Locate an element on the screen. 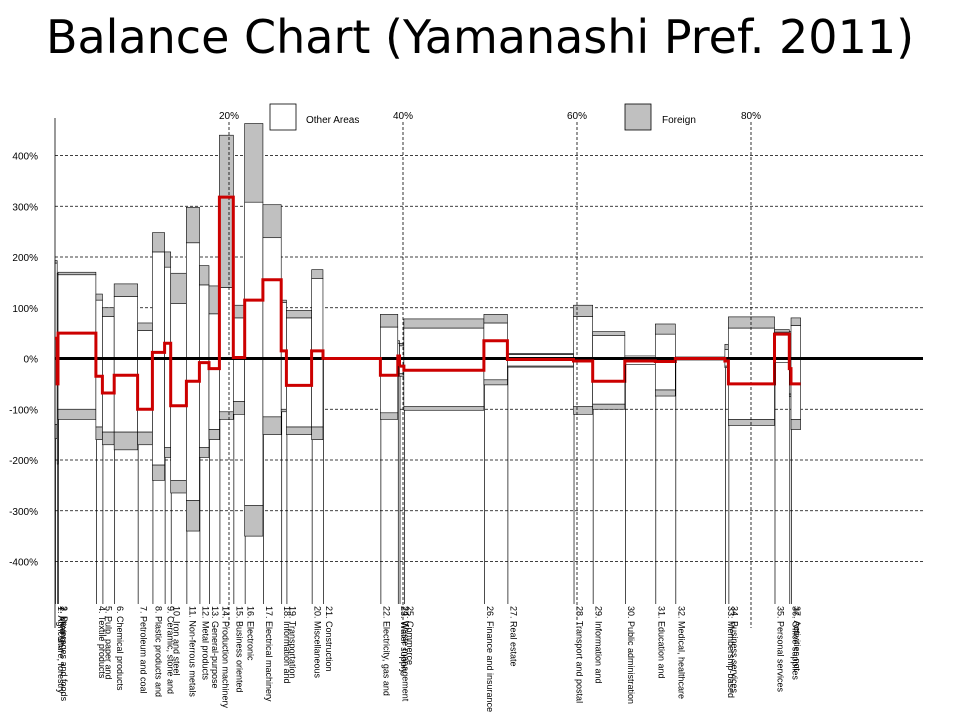  sector-label: 35. Personal services is located at coordinates (780, 649).